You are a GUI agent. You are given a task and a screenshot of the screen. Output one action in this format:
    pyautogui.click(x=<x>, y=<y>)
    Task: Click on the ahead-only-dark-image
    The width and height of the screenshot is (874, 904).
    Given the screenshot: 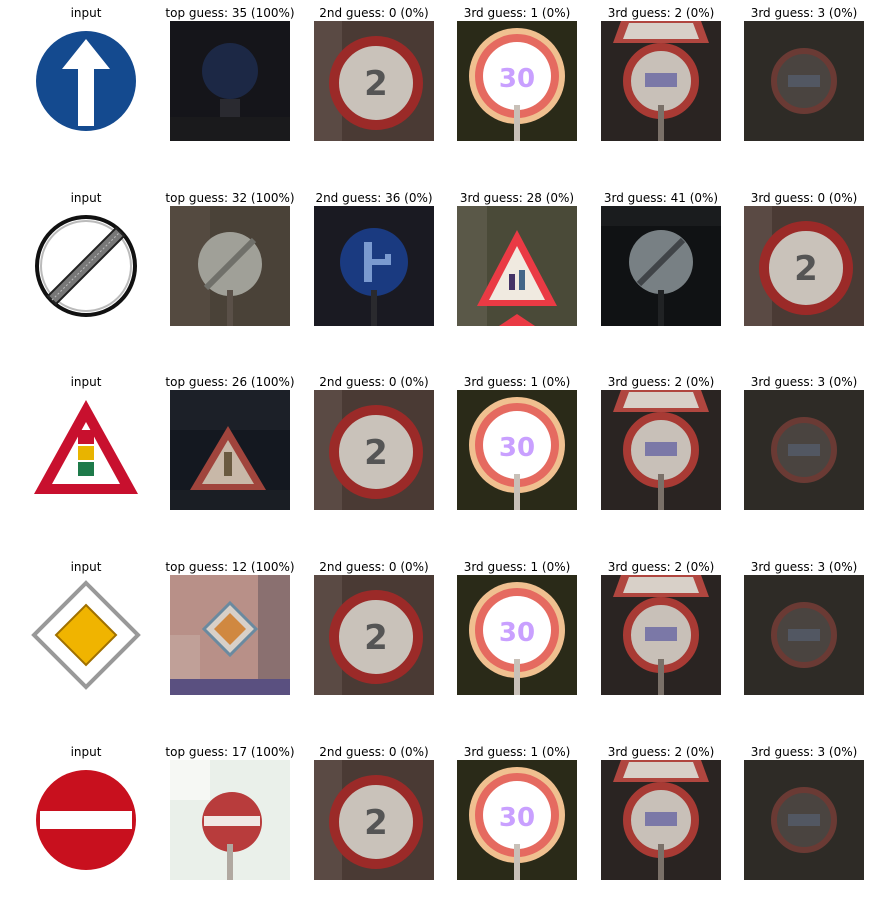 What is the action you would take?
    pyautogui.click(x=230, y=81)
    